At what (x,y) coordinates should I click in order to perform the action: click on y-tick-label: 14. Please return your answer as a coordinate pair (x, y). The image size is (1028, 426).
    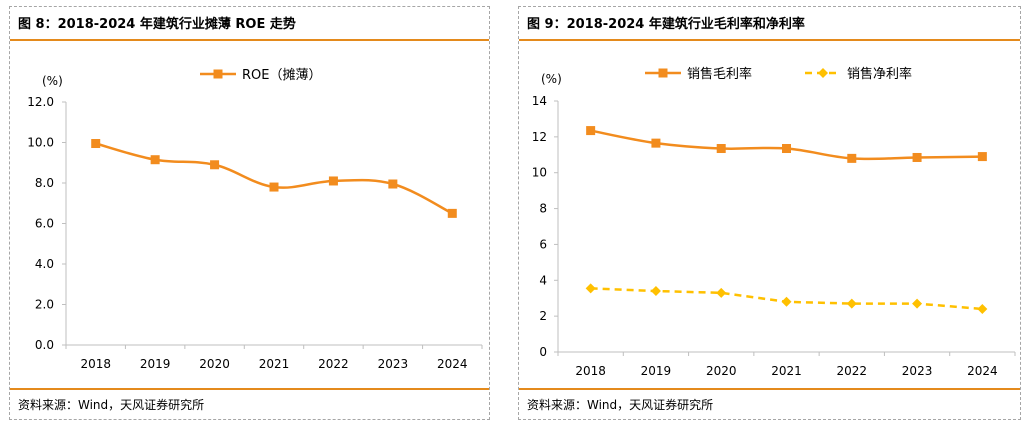
    Looking at the image, I should click on (539, 101).